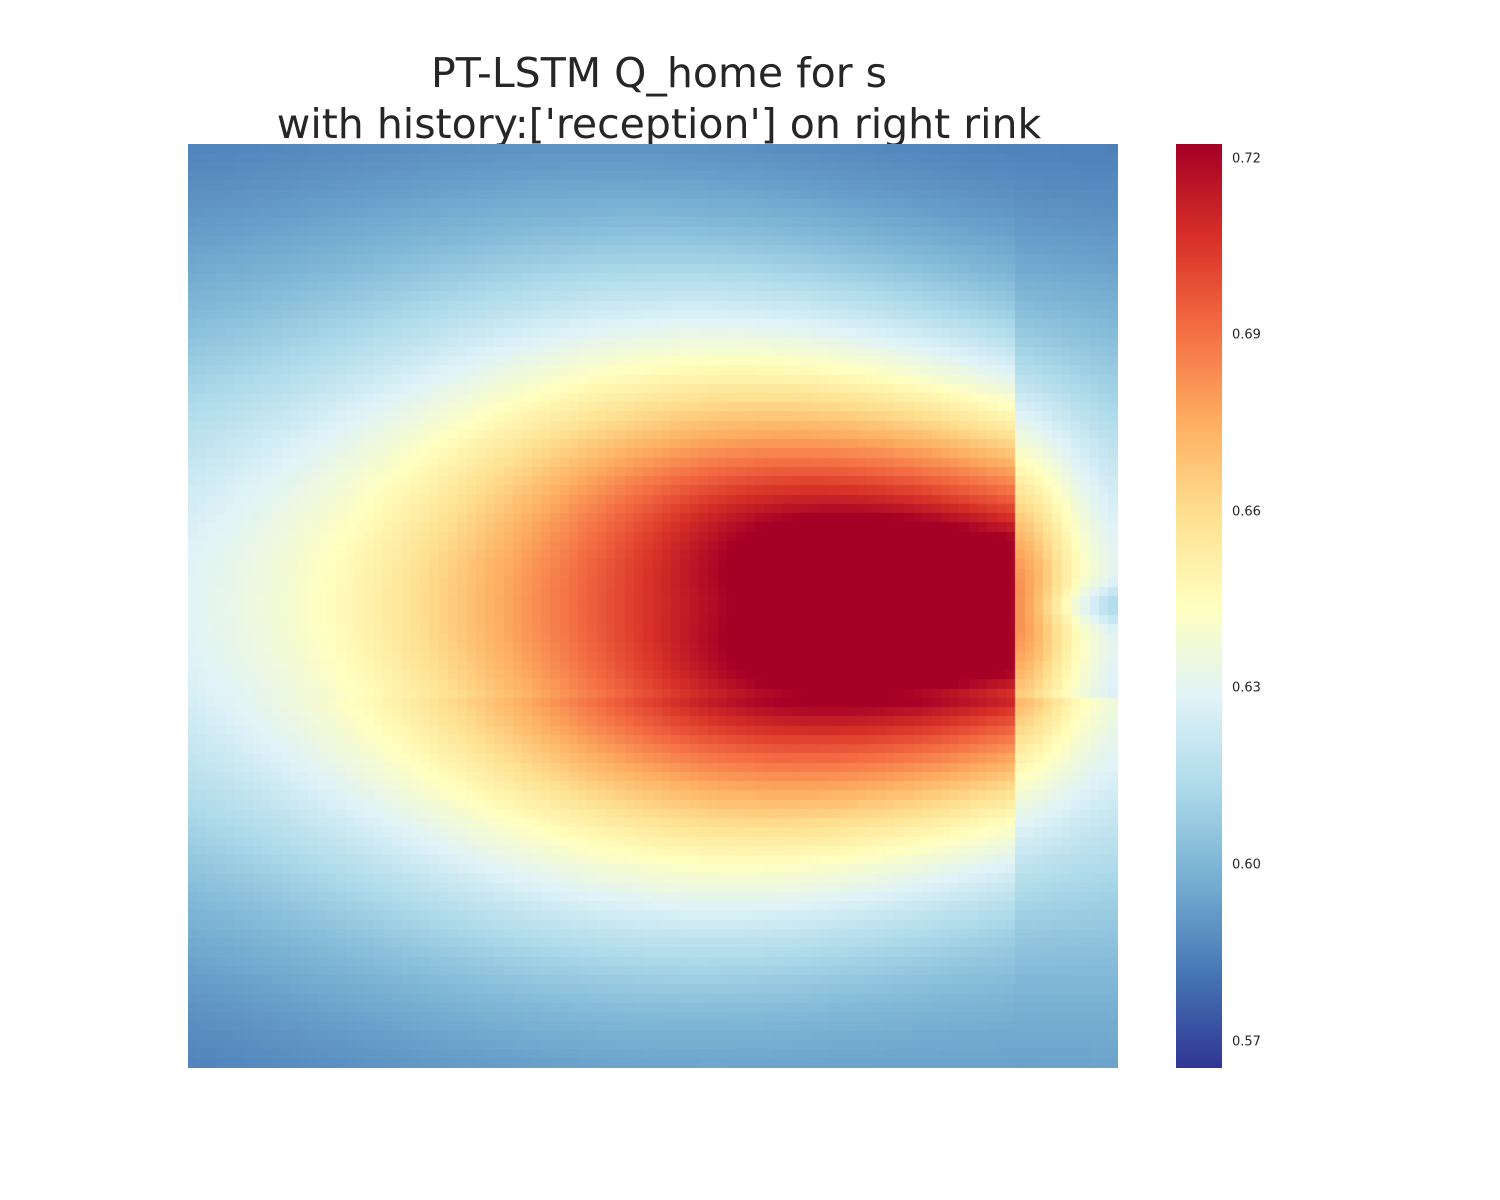  Describe the element at coordinates (1199, 606) in the screenshot. I see `colorbar` at that location.